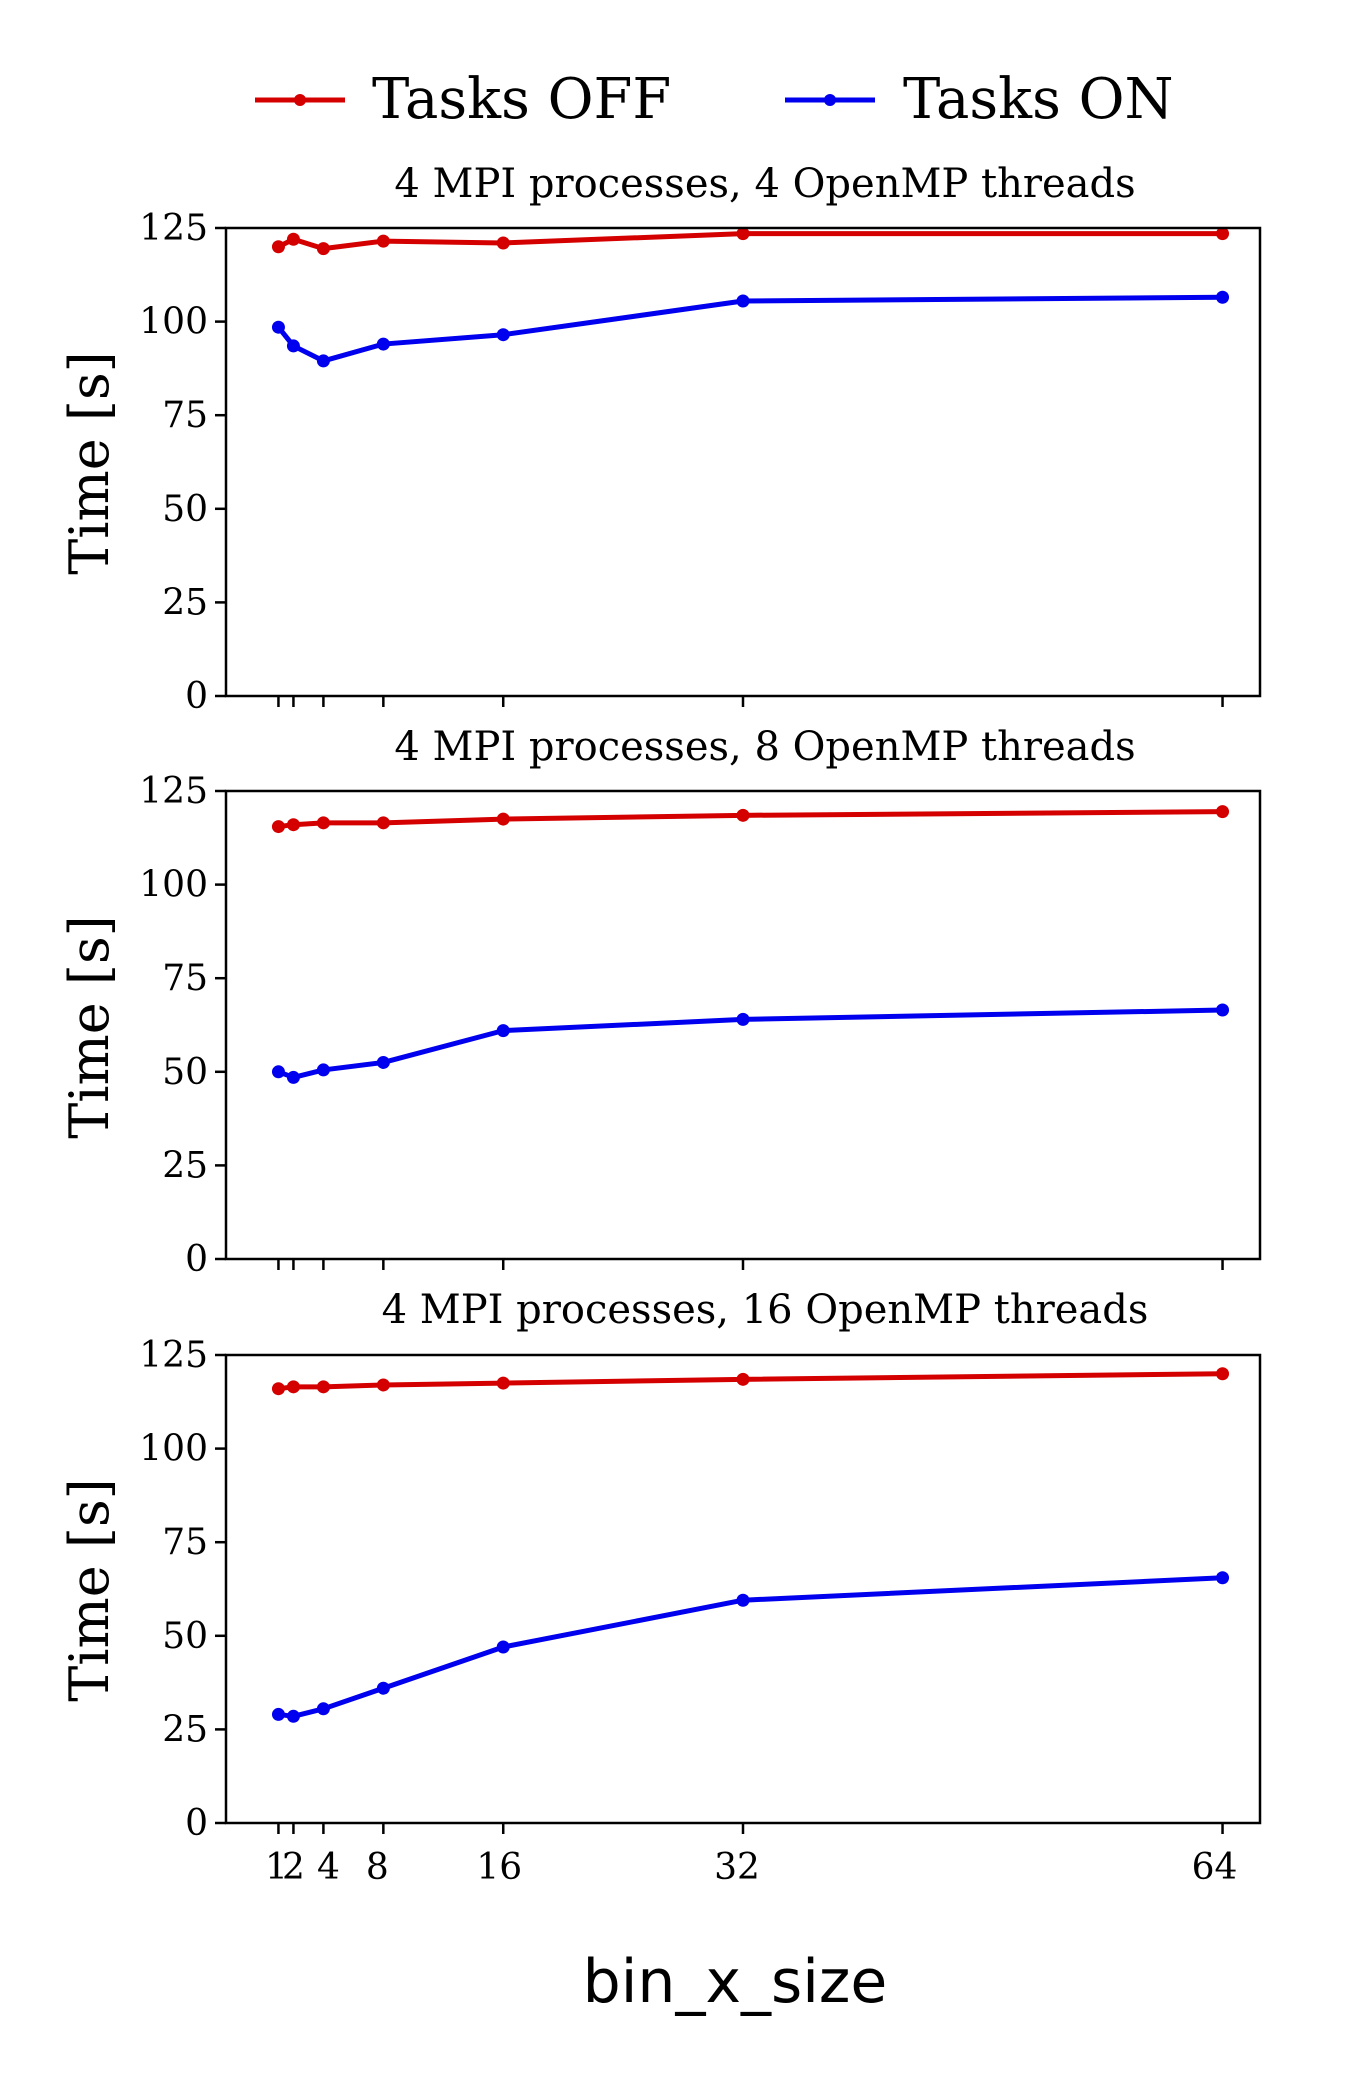  Describe the element at coordinates (764, 184) in the screenshot. I see `panel-title: 4 MPI processes, 4 OpenMP threads` at that location.